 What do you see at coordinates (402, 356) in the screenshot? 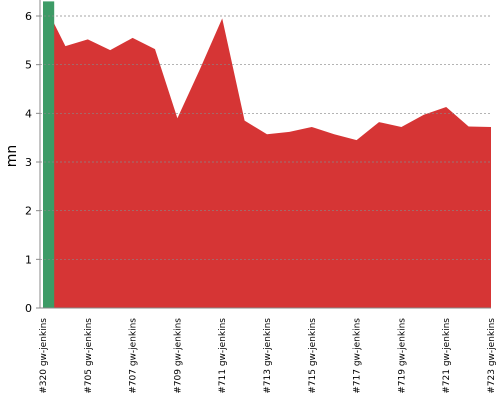
I see `x-tick-label: #719 gw-jenkins` at bounding box center [402, 356].